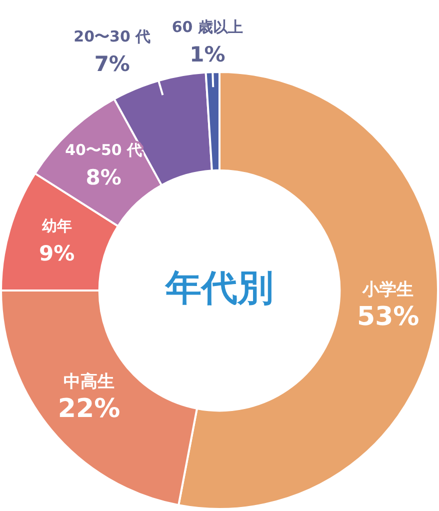 The width and height of the screenshot is (439, 511). I want to click on text: 年代別, so click(219, 288).